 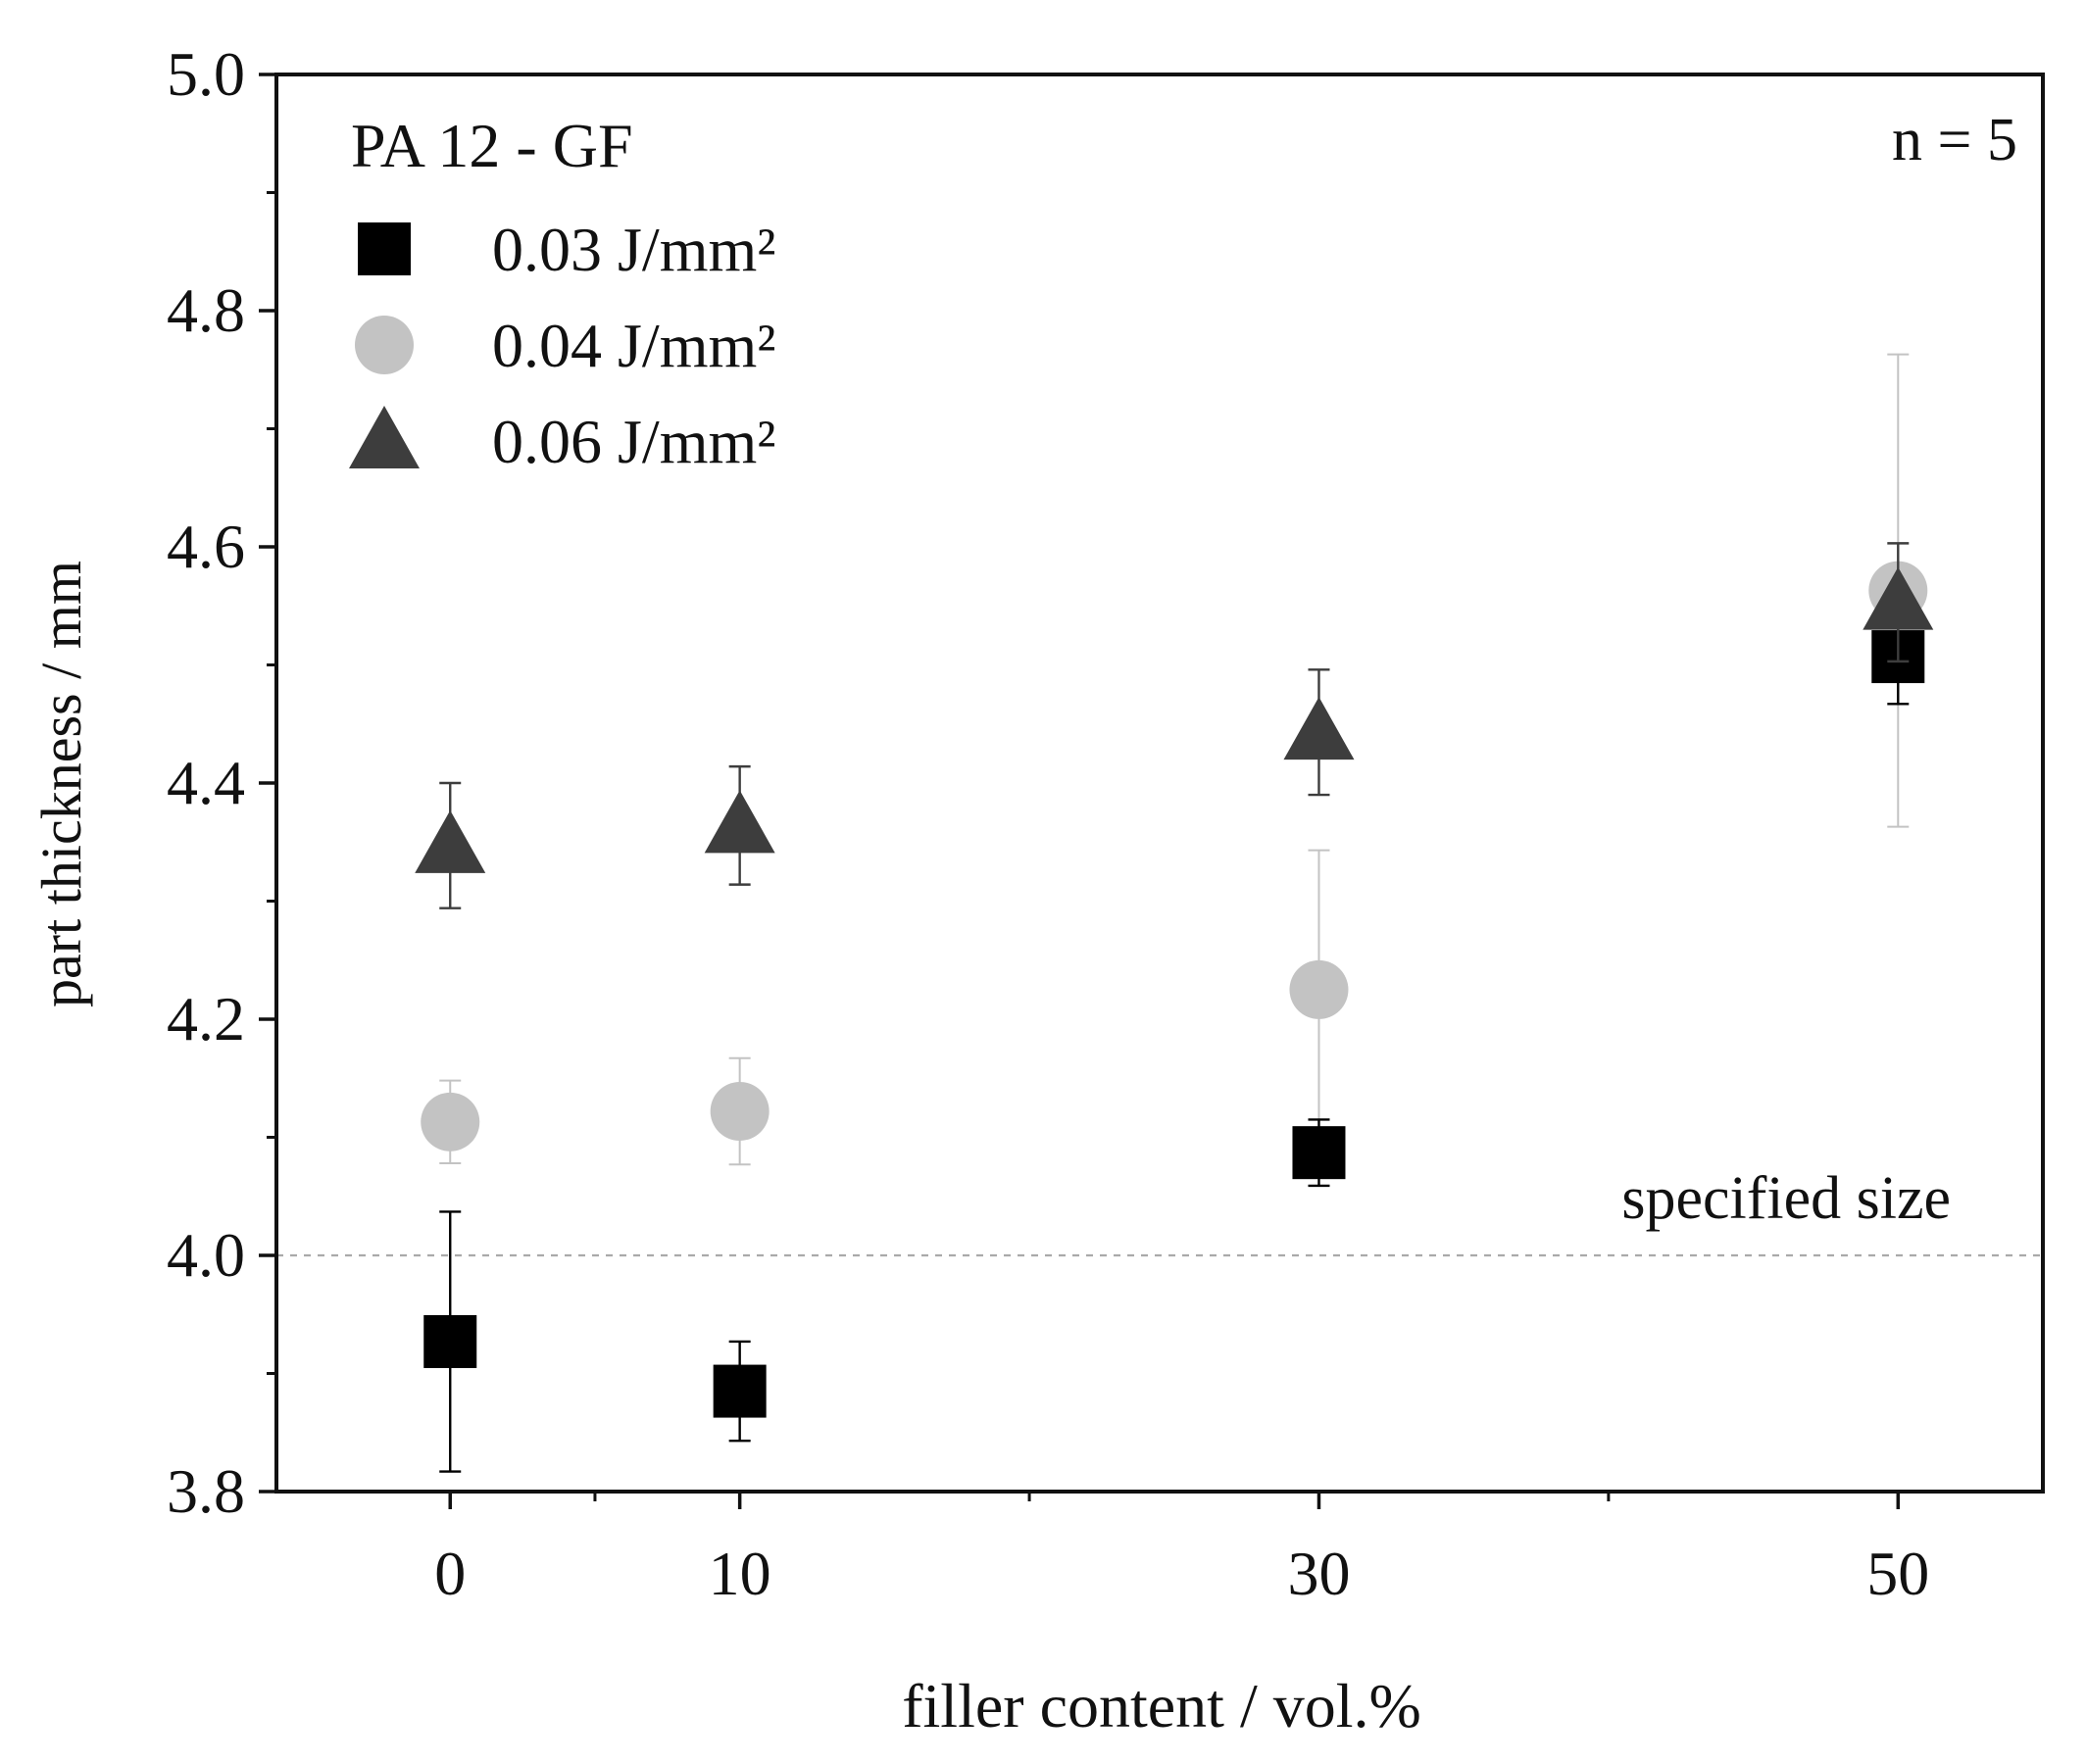 I want to click on x-axis-title: filler content / vol.%, so click(x=1161, y=1705).